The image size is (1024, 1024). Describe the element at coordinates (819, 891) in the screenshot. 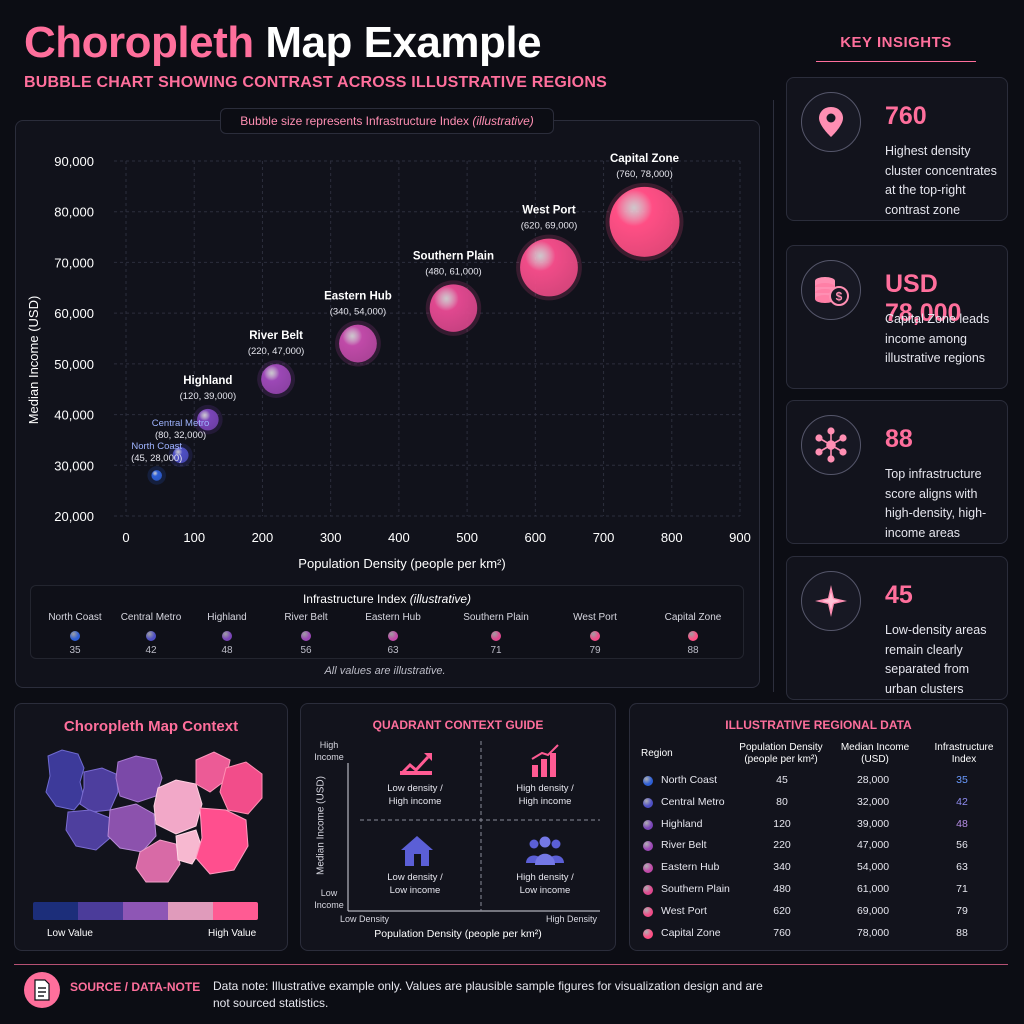

I see `table-row: Southern Plain 480 61,000 71` at that location.